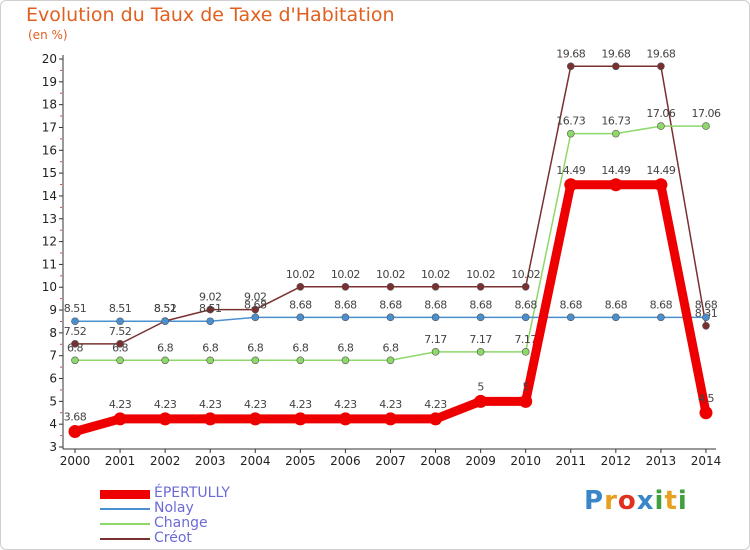 This screenshot has height=550, width=750. Describe the element at coordinates (53, 447) in the screenshot. I see `y-tick-label: 3` at that location.